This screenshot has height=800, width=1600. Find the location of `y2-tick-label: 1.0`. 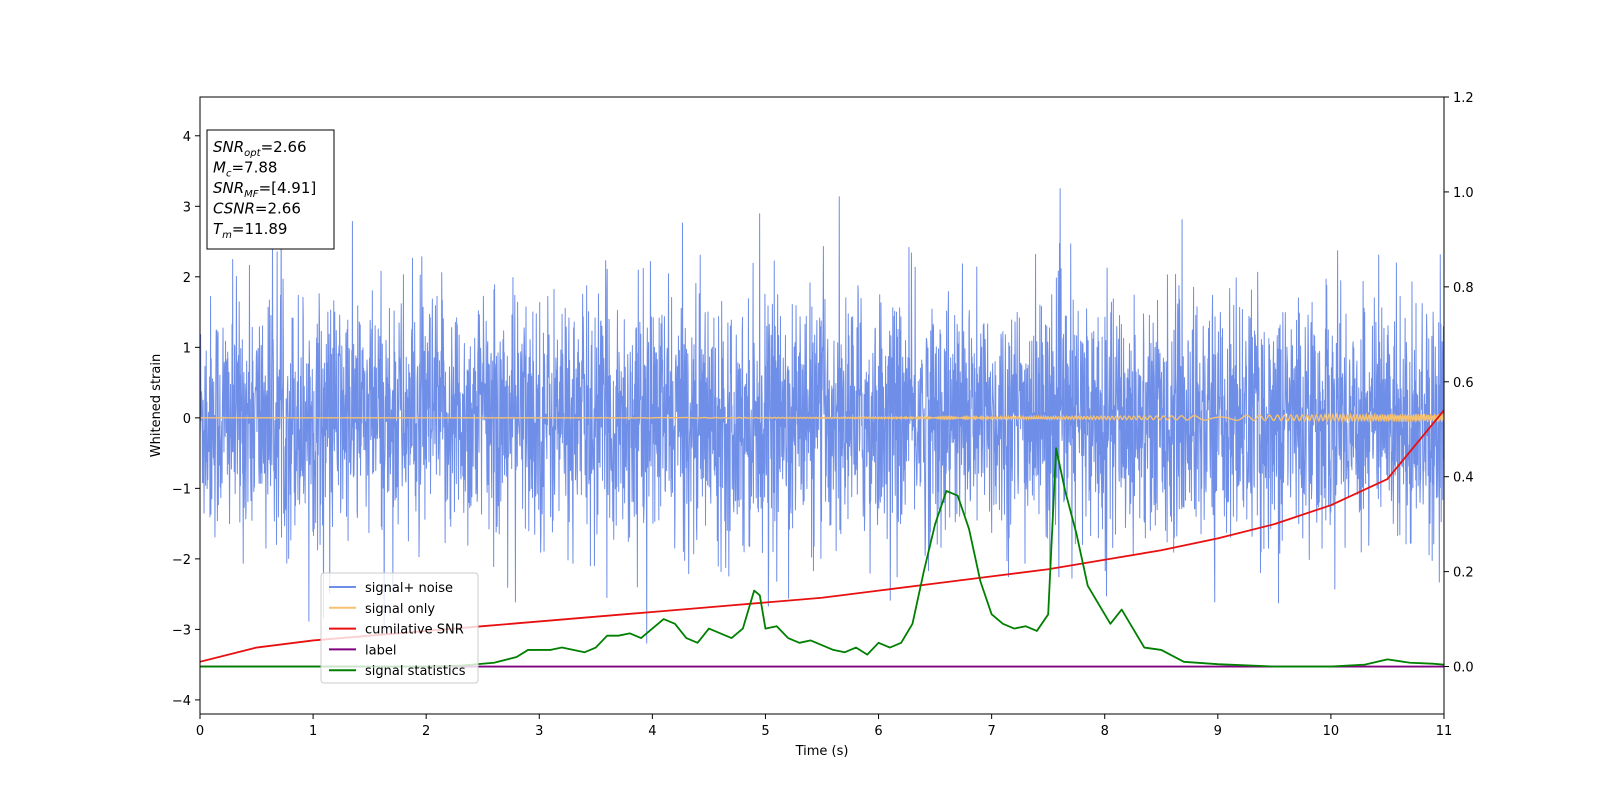

y2-tick-label: 1.0 is located at coordinates (1463, 193).